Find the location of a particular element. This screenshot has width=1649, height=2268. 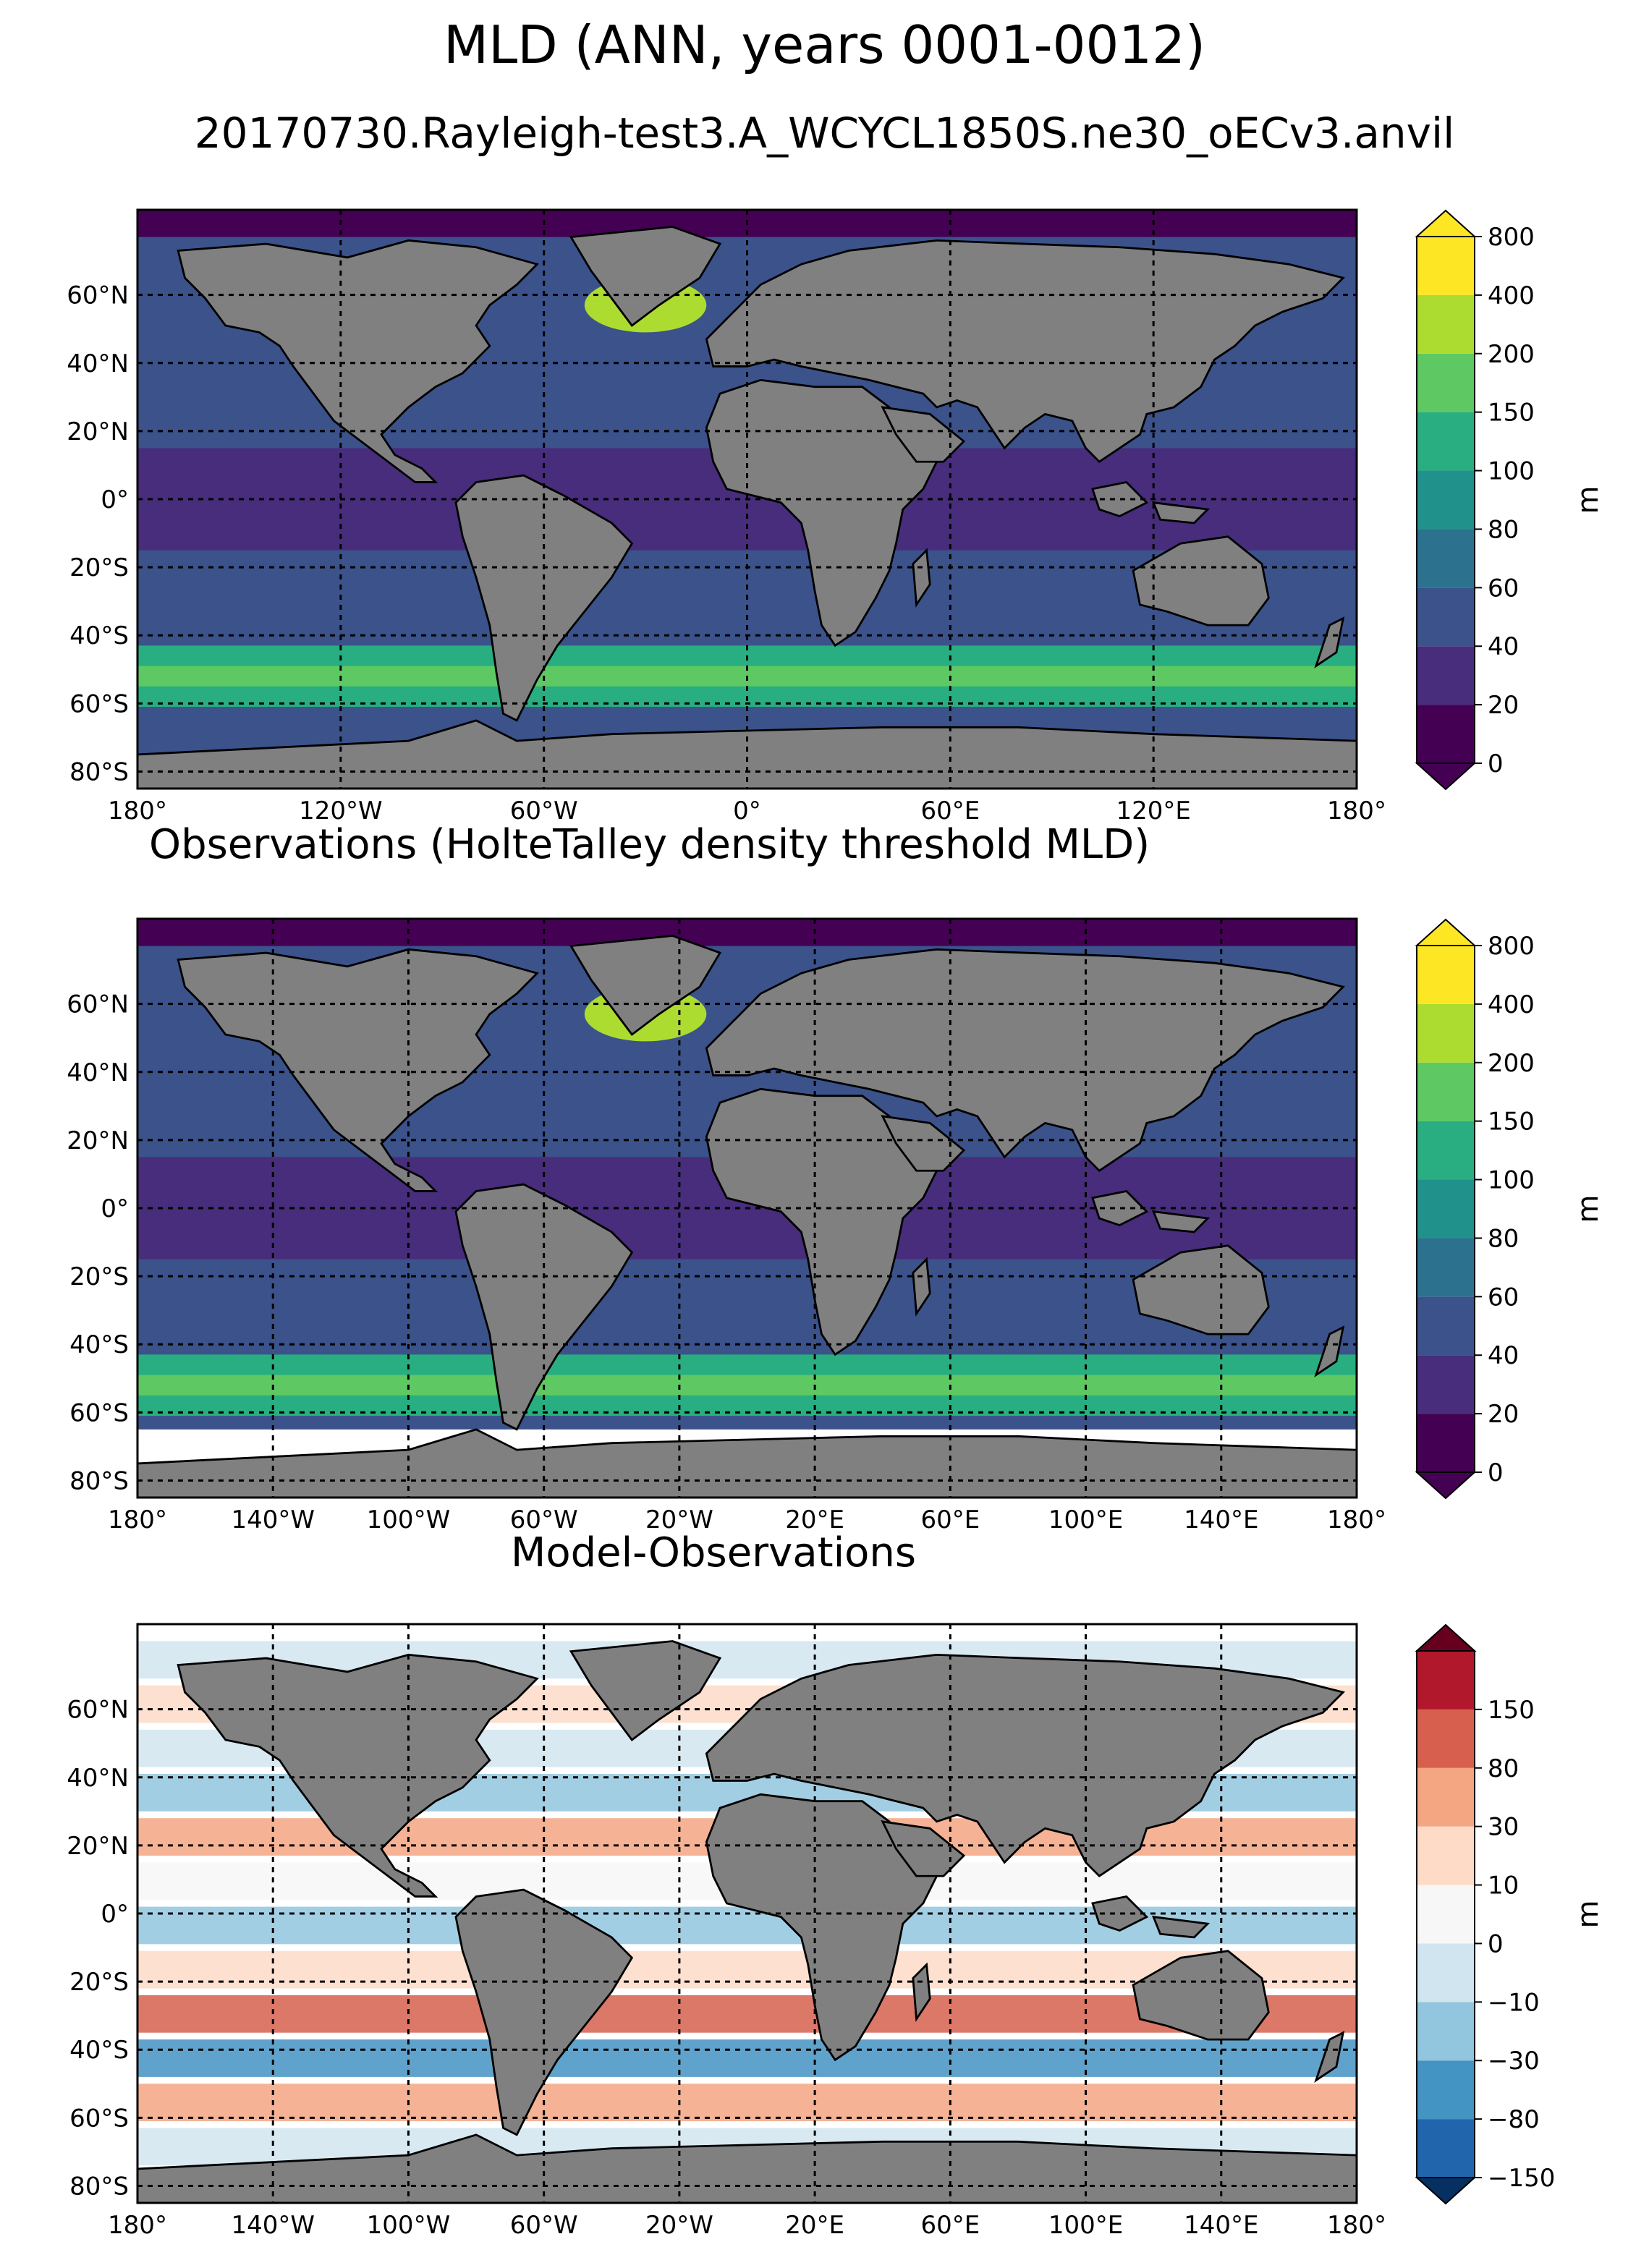

lat-tick-label: 60°S is located at coordinates (99, 2118).